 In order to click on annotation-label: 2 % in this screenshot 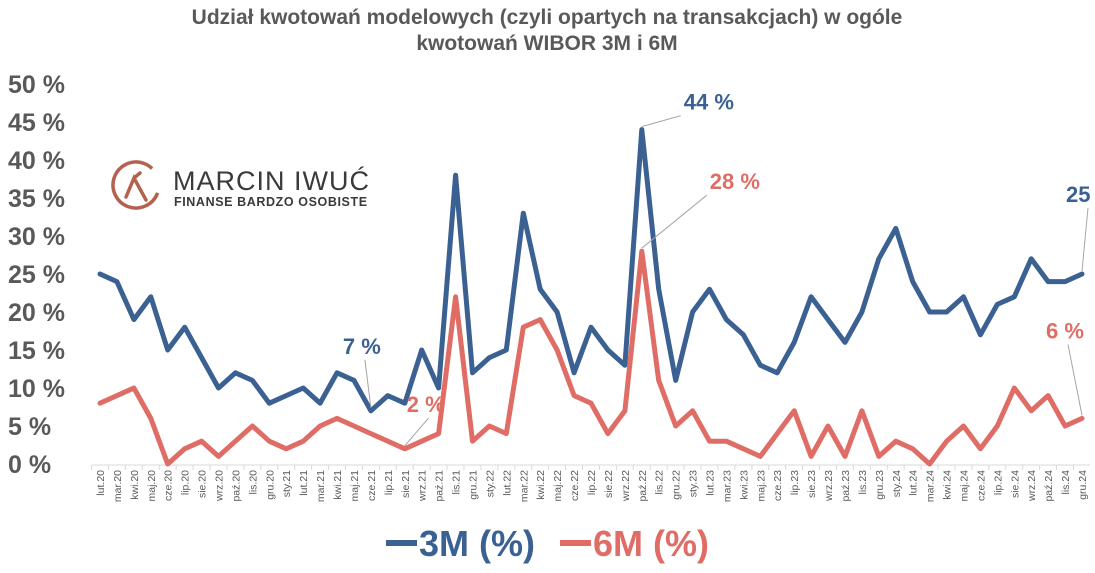, I will do `click(426, 404)`.